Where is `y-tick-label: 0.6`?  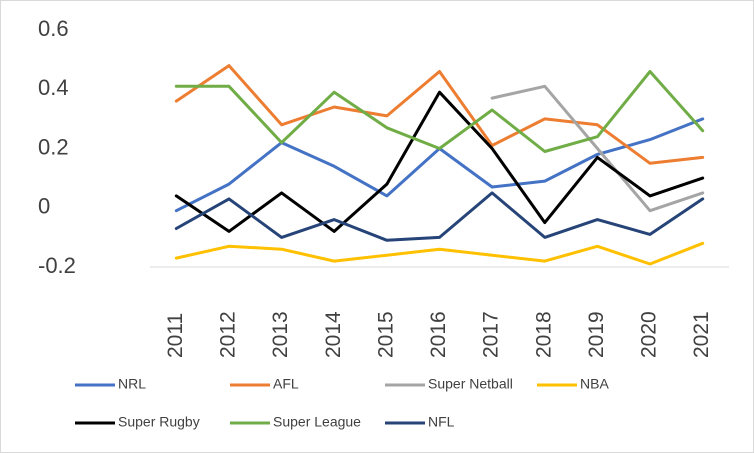 y-tick-label: 0.6 is located at coordinates (53, 28).